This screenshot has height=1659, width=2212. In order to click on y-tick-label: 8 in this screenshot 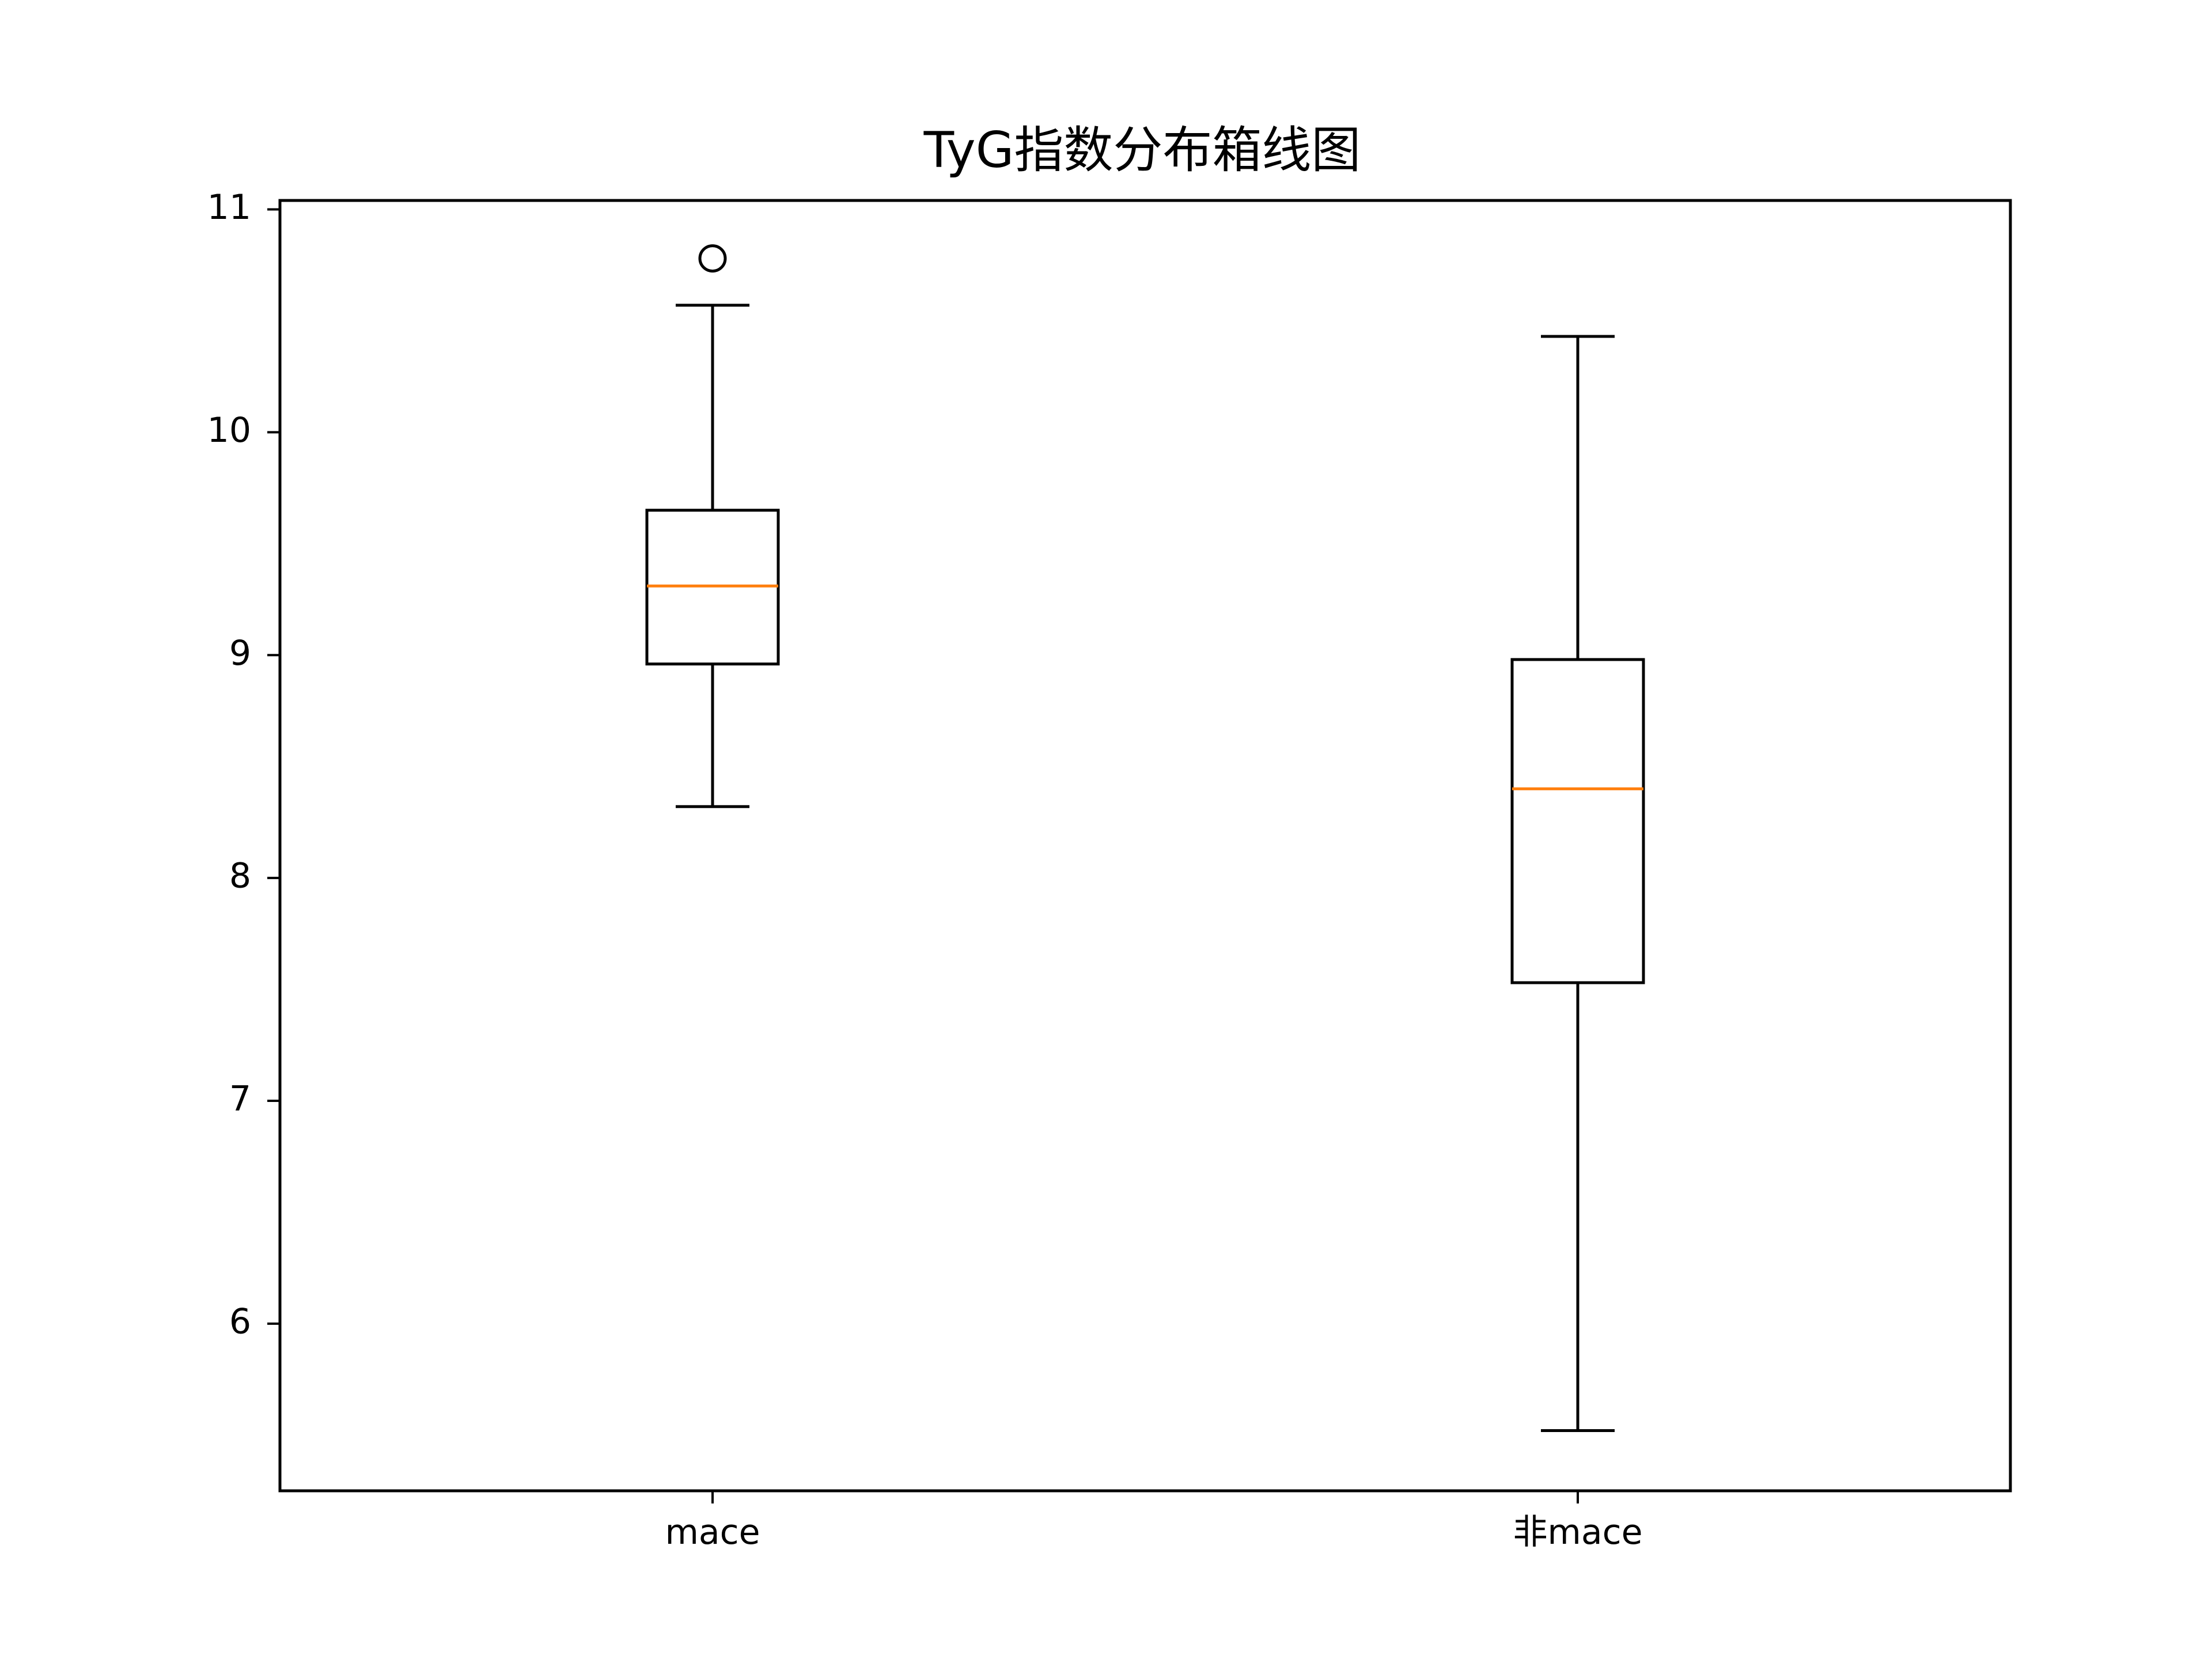, I will do `click(240, 876)`.